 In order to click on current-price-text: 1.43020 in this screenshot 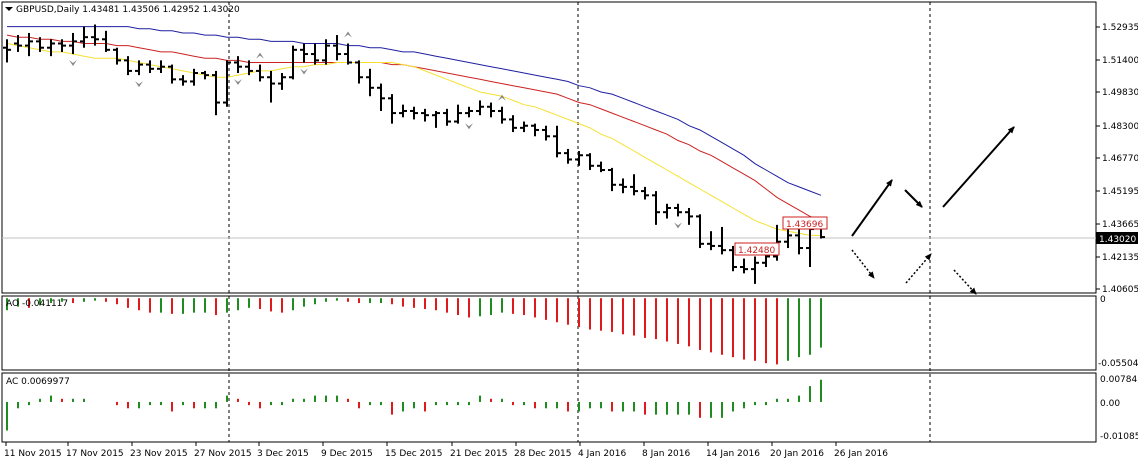, I will do `click(1117, 240)`.